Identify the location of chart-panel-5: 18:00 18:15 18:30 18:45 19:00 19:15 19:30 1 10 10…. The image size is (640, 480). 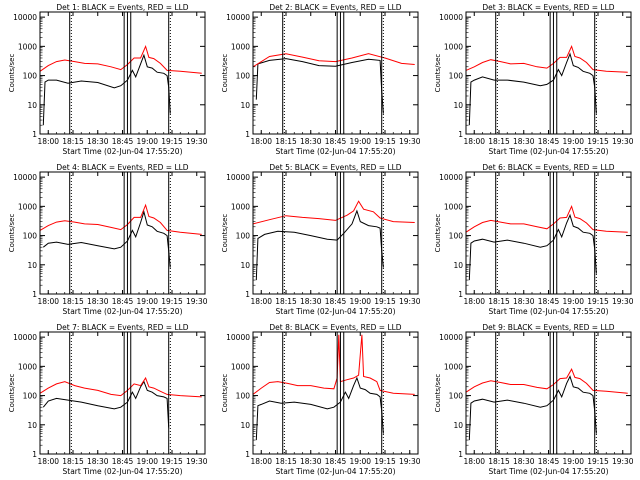
(321, 239).